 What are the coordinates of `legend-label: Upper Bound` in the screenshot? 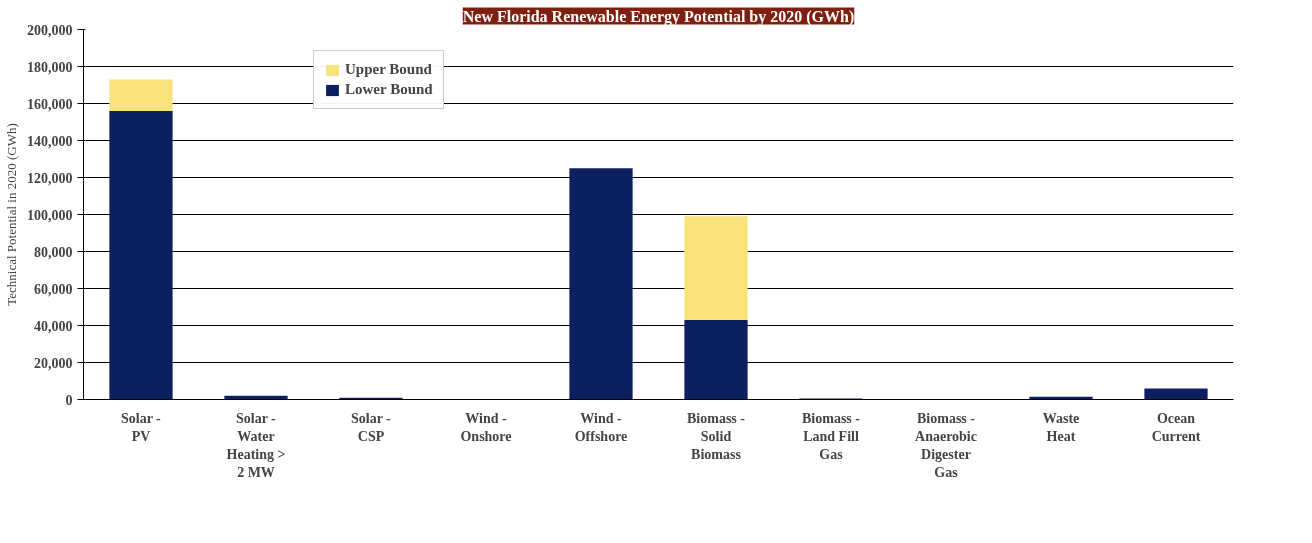 It's located at (388, 69).